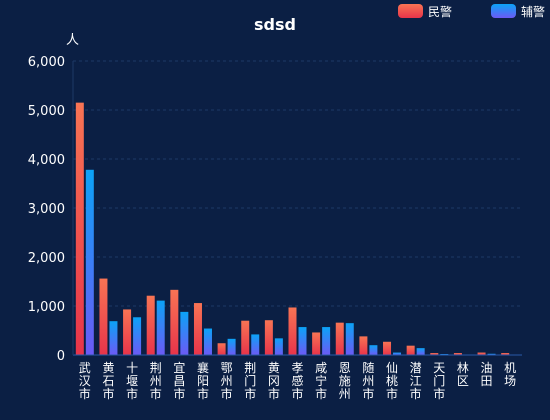 The image size is (550, 420). I want to click on y-tick-label: 0, so click(61, 356).